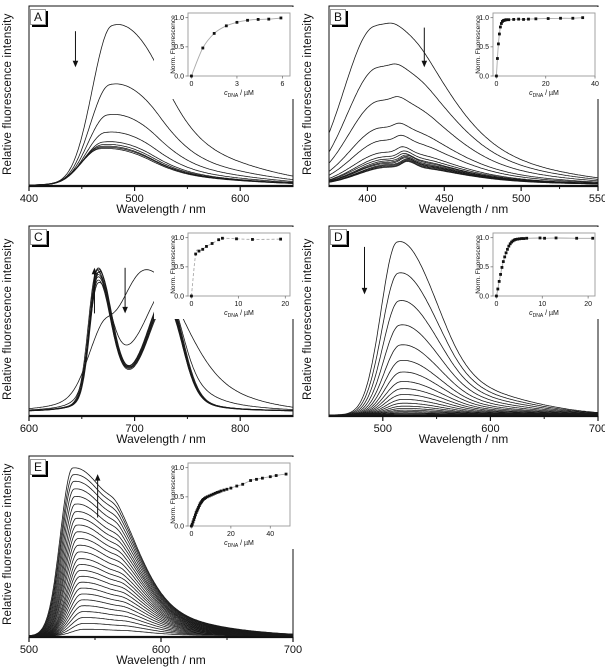 This screenshot has width=605, height=671. What do you see at coordinates (595, 84) in the screenshot?
I see `inset-x-tick-label: 40` at bounding box center [595, 84].